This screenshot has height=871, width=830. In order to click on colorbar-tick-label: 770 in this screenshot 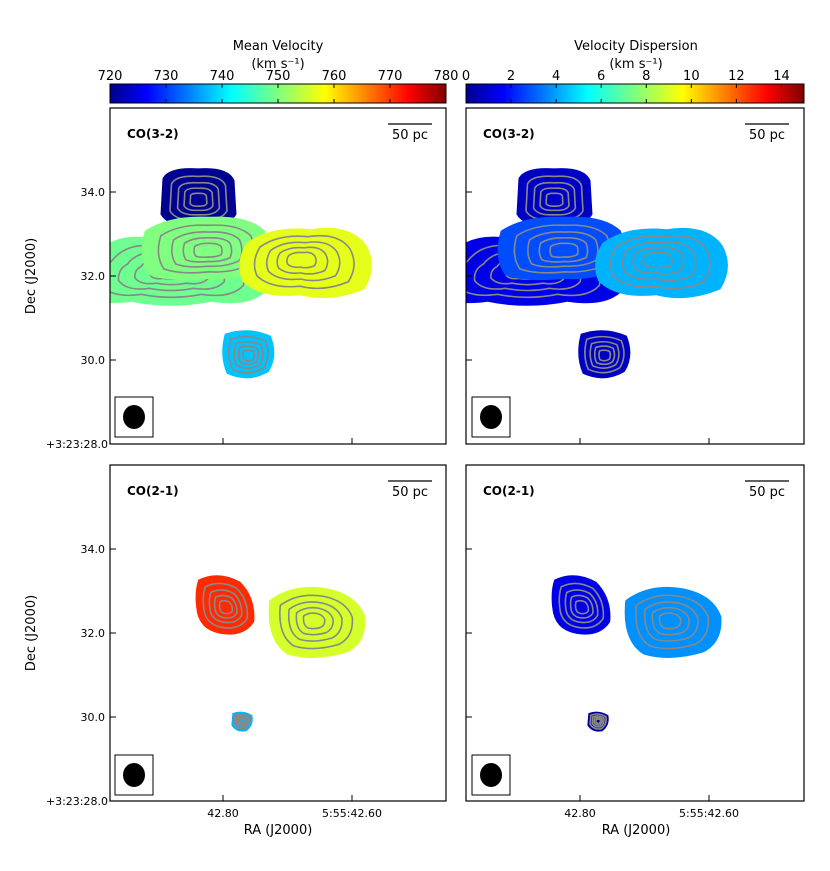, I will do `click(390, 76)`.